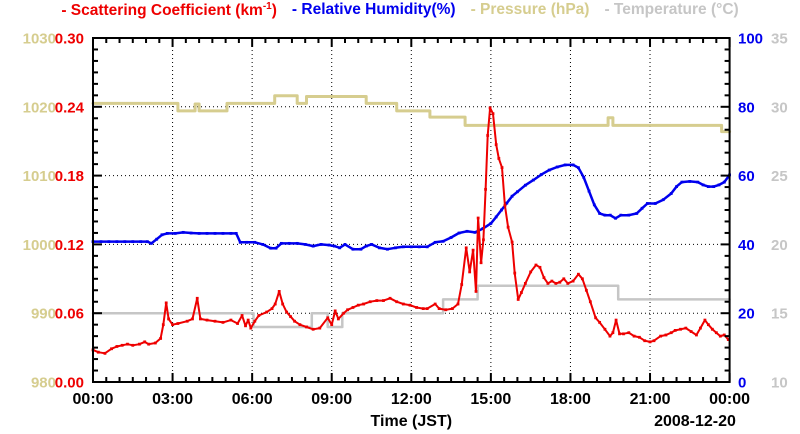 The image size is (800, 434). I want to click on legend-humidity: - Relative Humidity(%), so click(373, 9).